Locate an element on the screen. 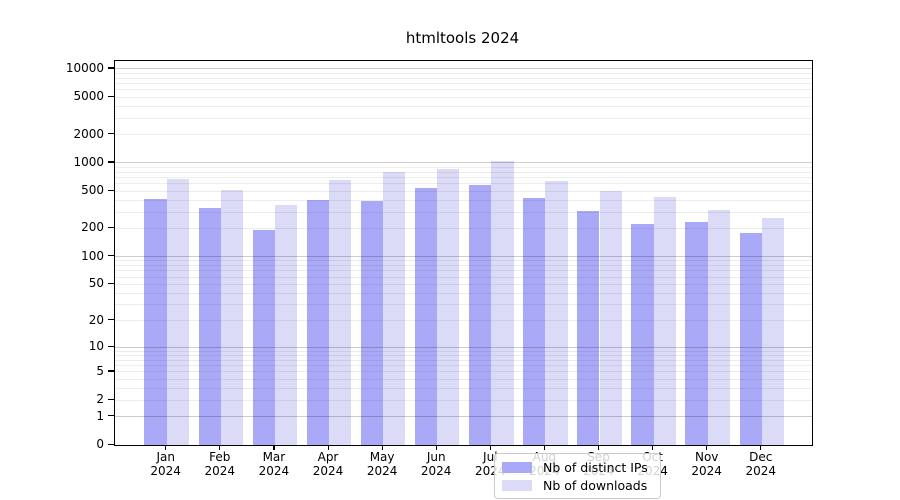 The width and height of the screenshot is (900, 500). y-tick-label: 200 is located at coordinates (92, 227).